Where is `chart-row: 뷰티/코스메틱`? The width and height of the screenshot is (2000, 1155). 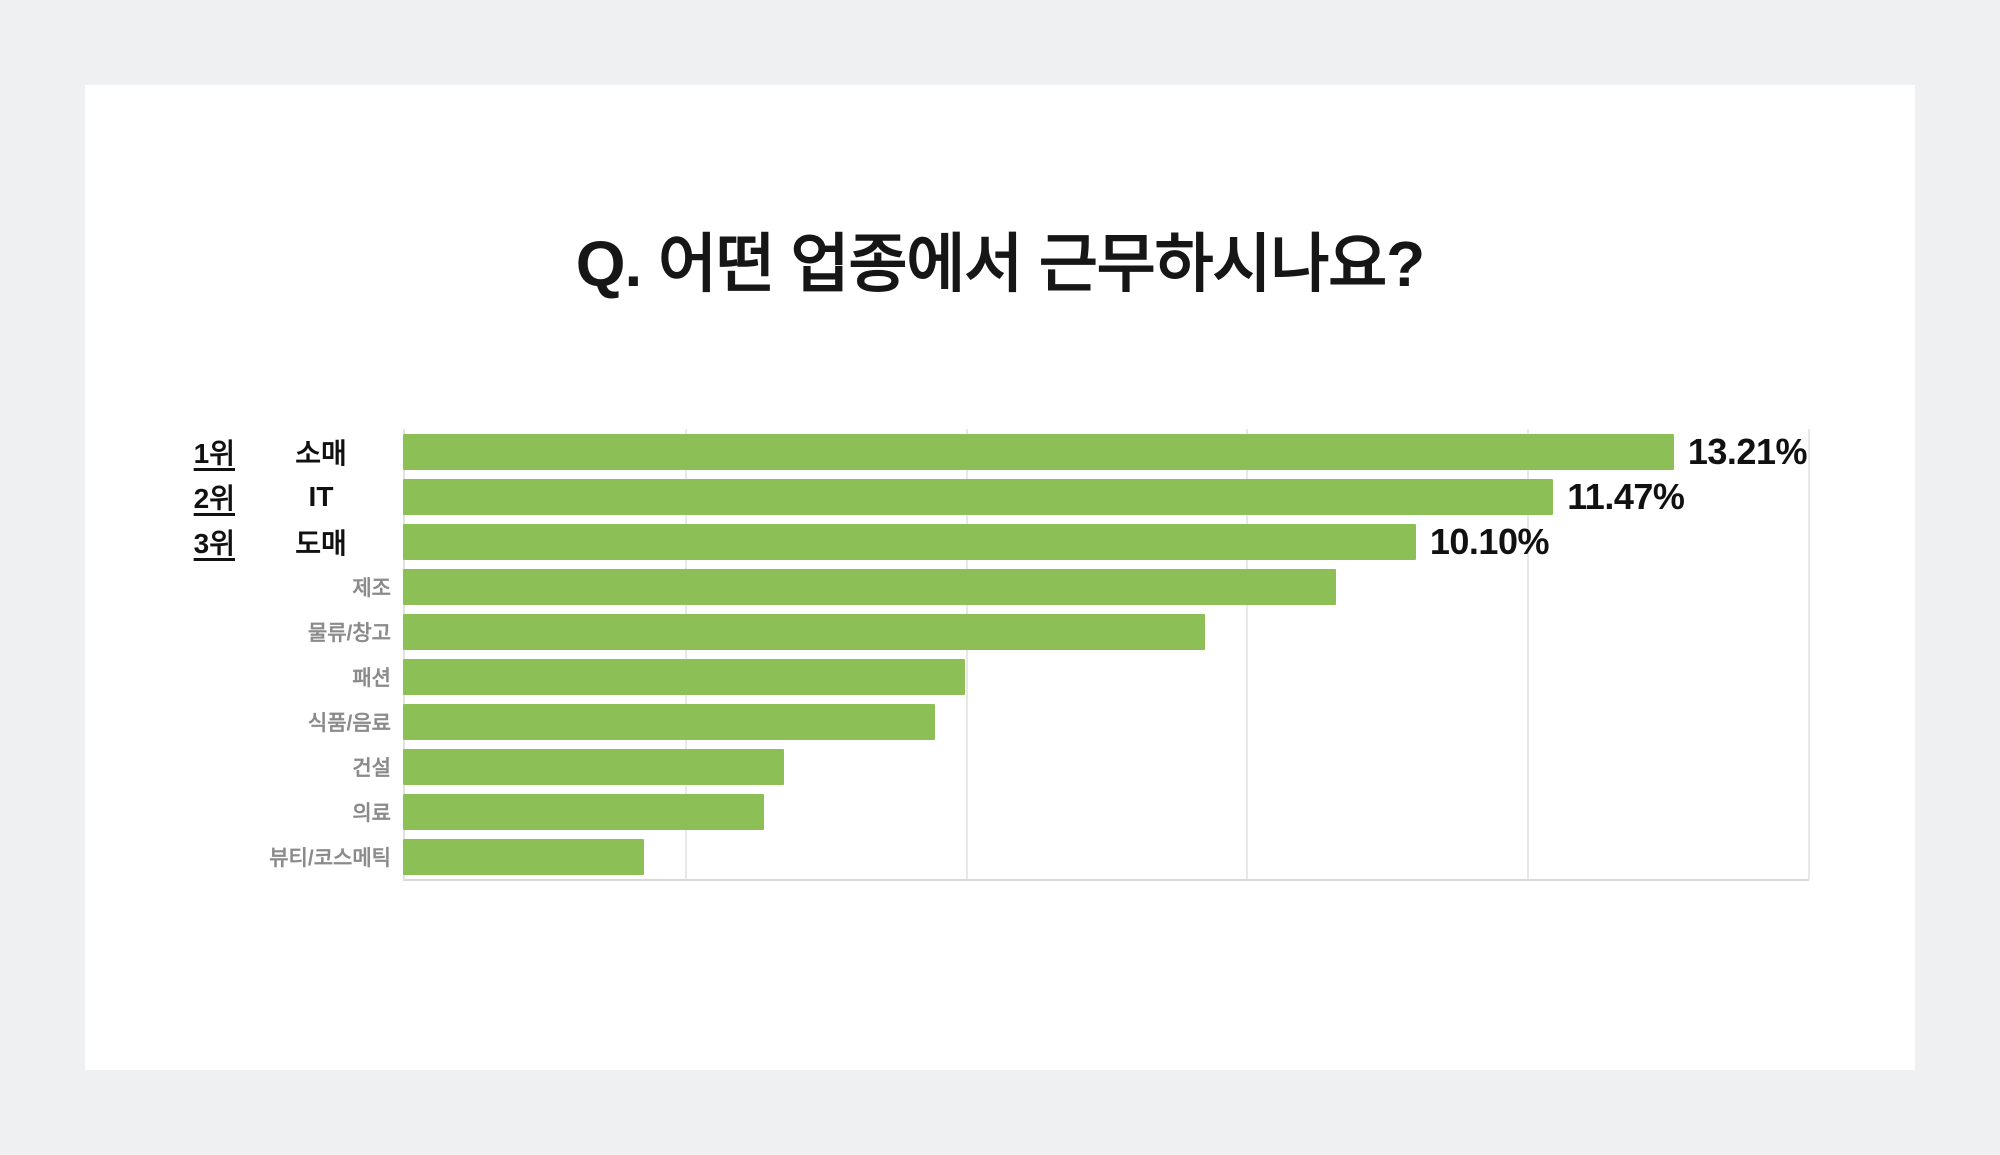 chart-row: 뷰티/코스메틱 is located at coordinates (1000, 856).